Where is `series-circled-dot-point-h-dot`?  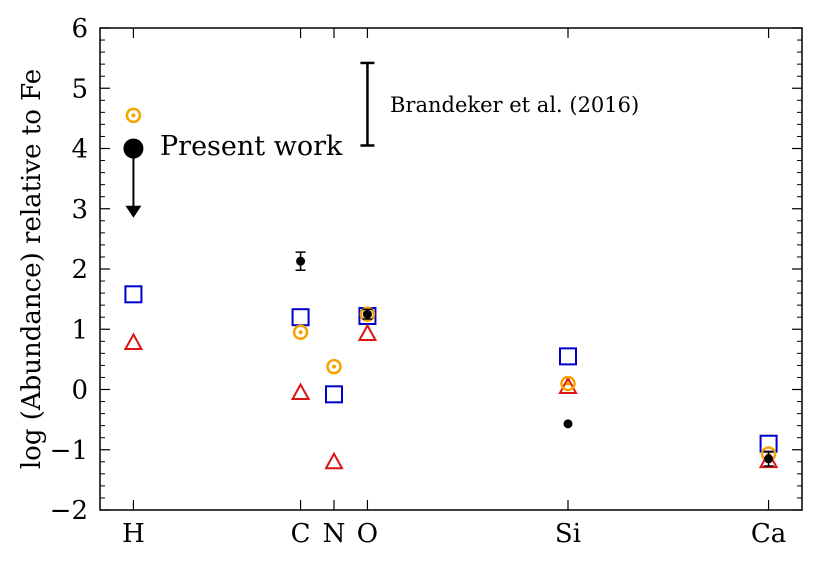 series-circled-dot-point-h-dot is located at coordinates (133, 115).